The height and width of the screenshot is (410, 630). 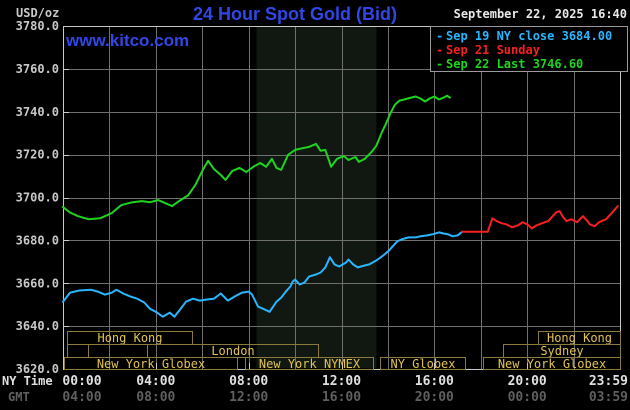 I want to click on x-axis-row-name-gmt: GMT, so click(x=19, y=397).